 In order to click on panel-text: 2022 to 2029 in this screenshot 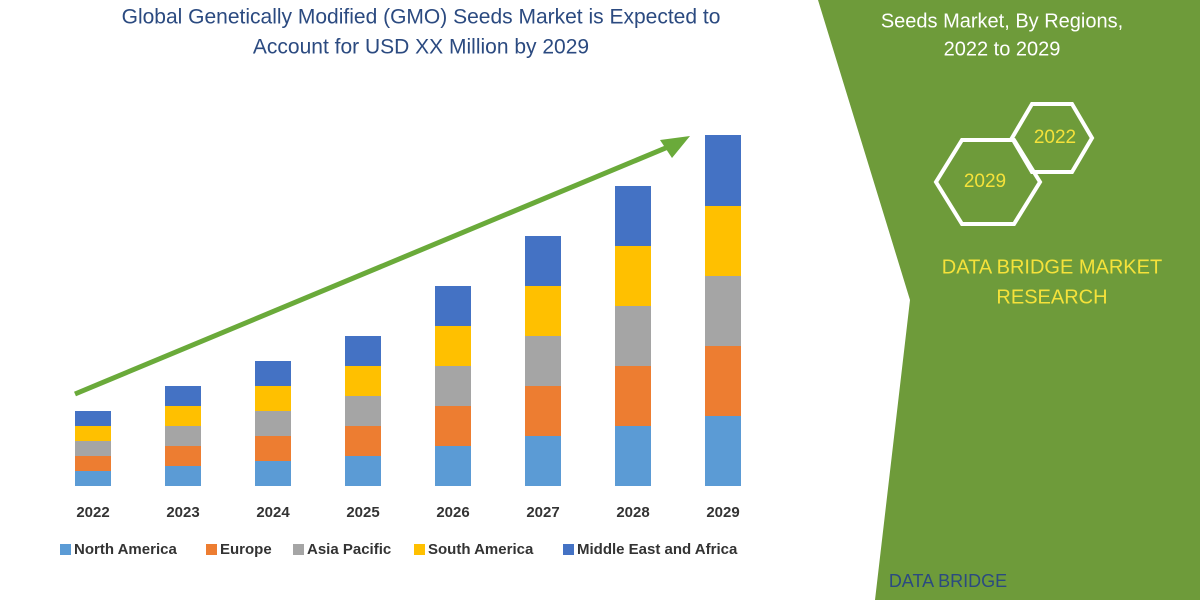, I will do `click(1002, 49)`.